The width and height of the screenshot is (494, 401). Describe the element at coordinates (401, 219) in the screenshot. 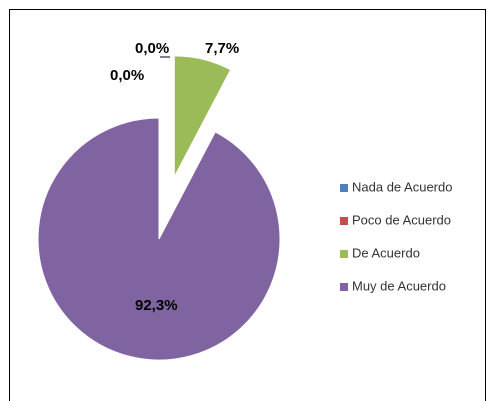

I see `legend-label: Poco de Acuerdo` at that location.